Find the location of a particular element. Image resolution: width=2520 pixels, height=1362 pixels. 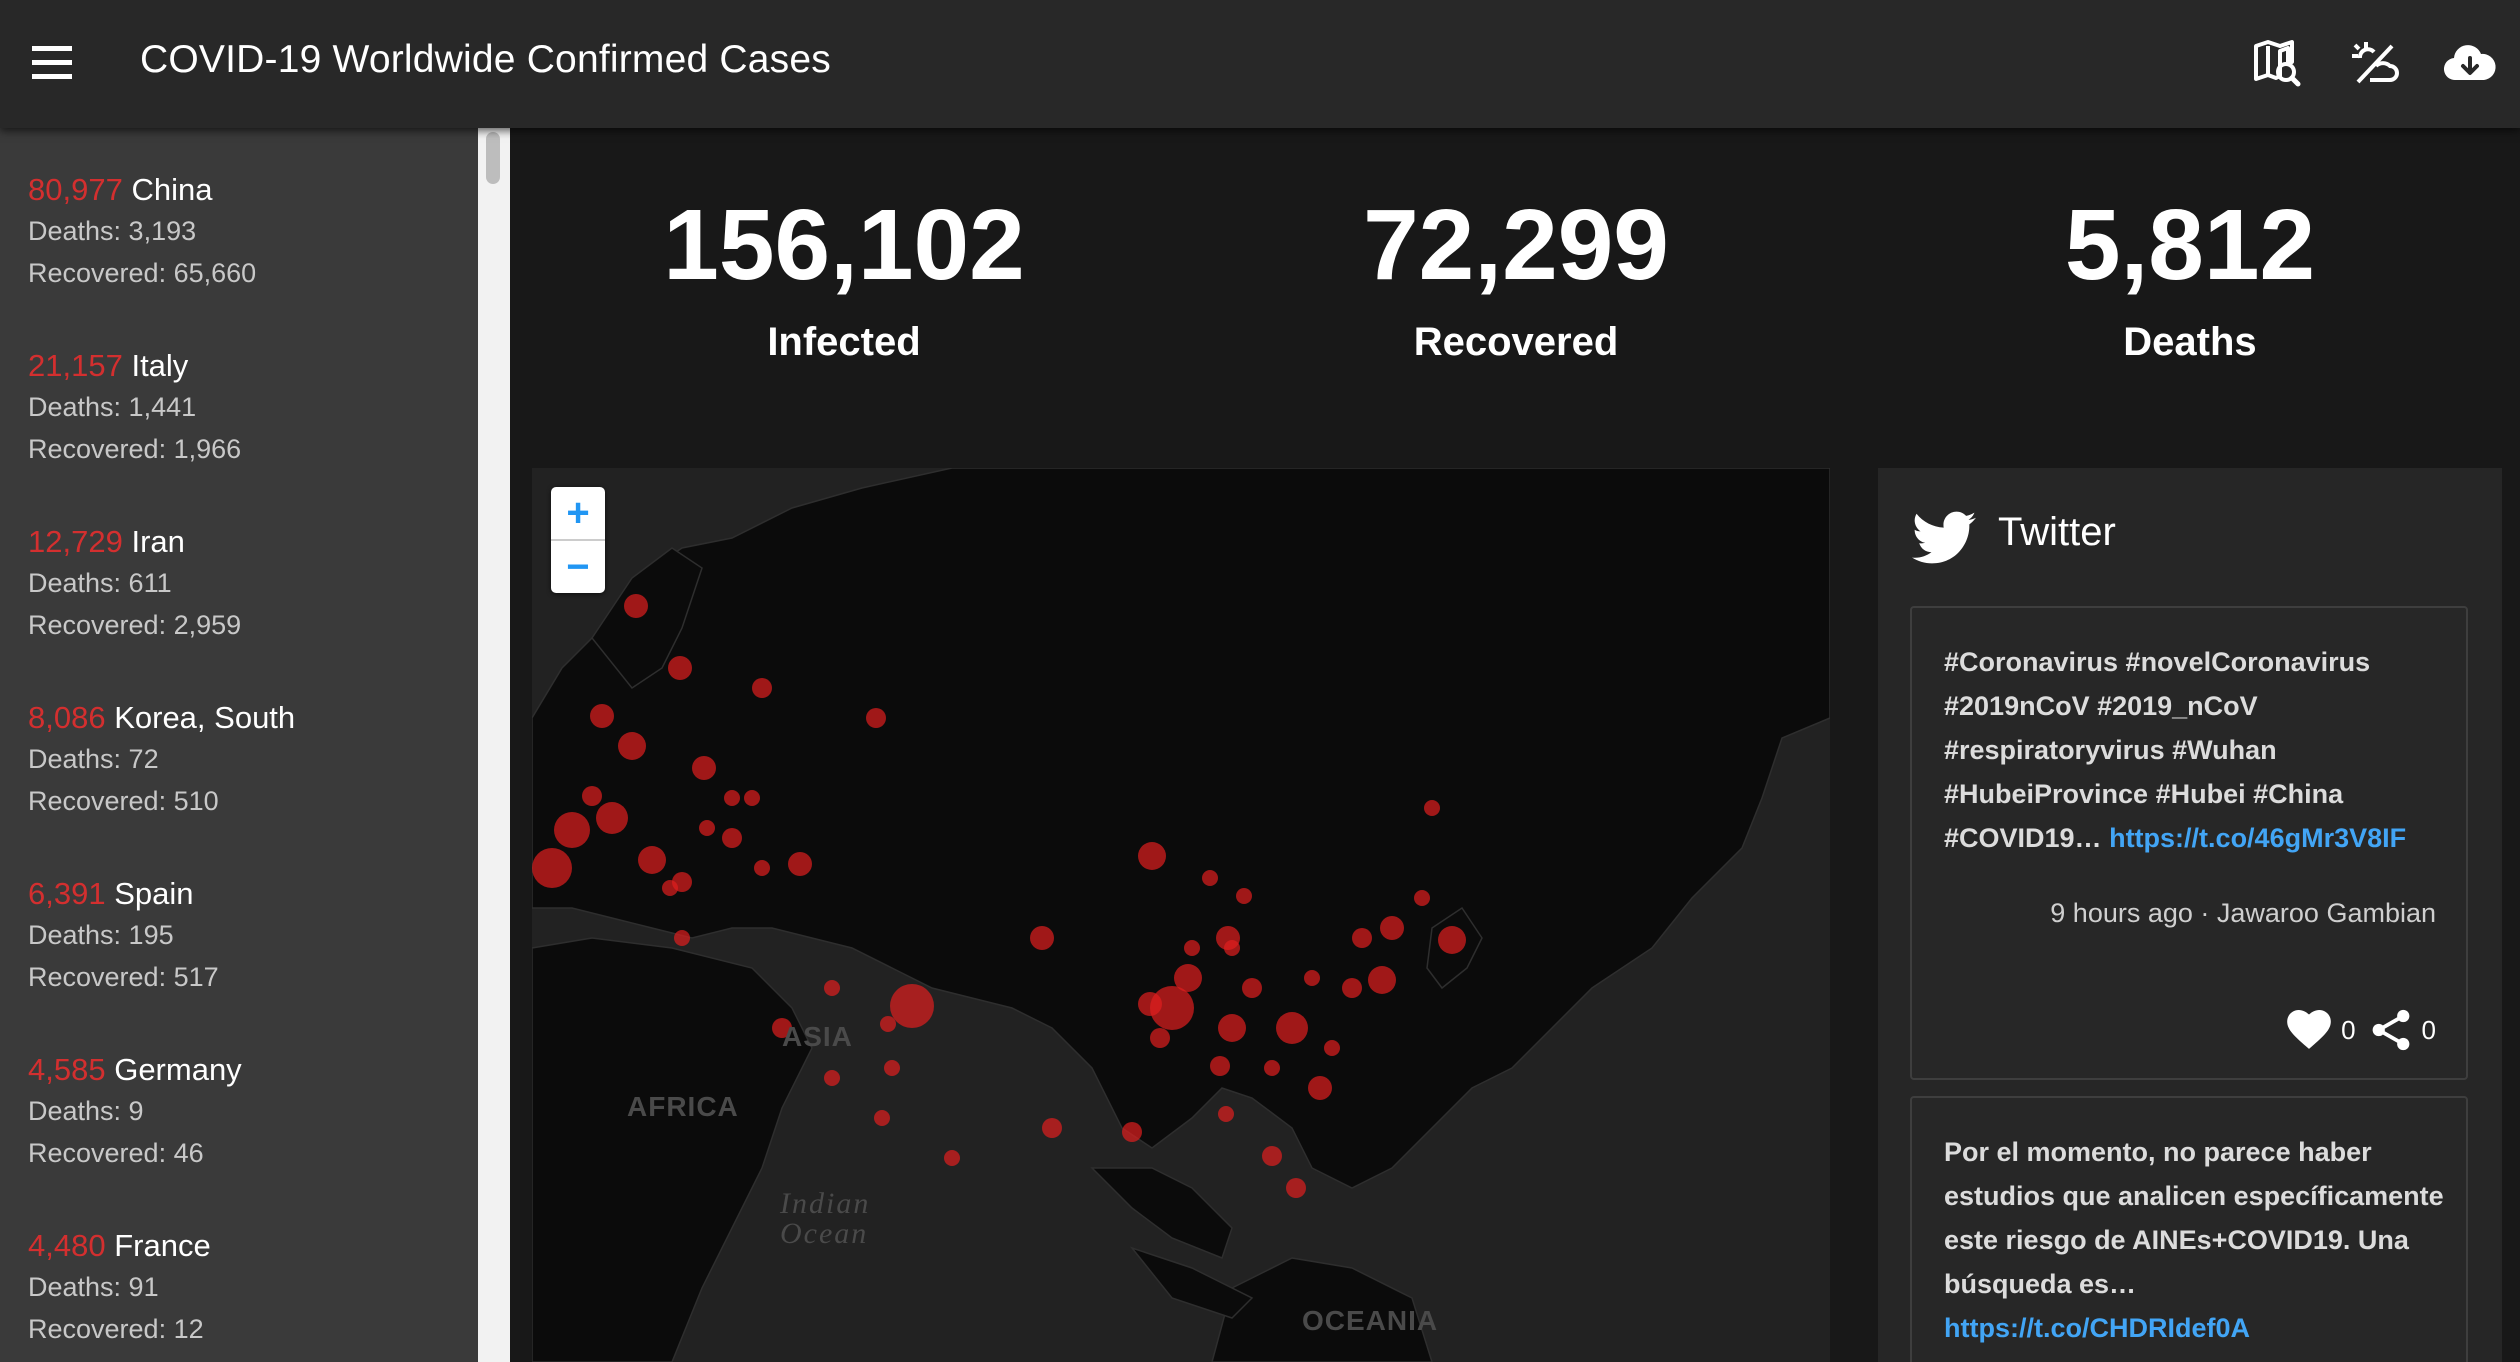

scrollbar-track is located at coordinates (494, 745).